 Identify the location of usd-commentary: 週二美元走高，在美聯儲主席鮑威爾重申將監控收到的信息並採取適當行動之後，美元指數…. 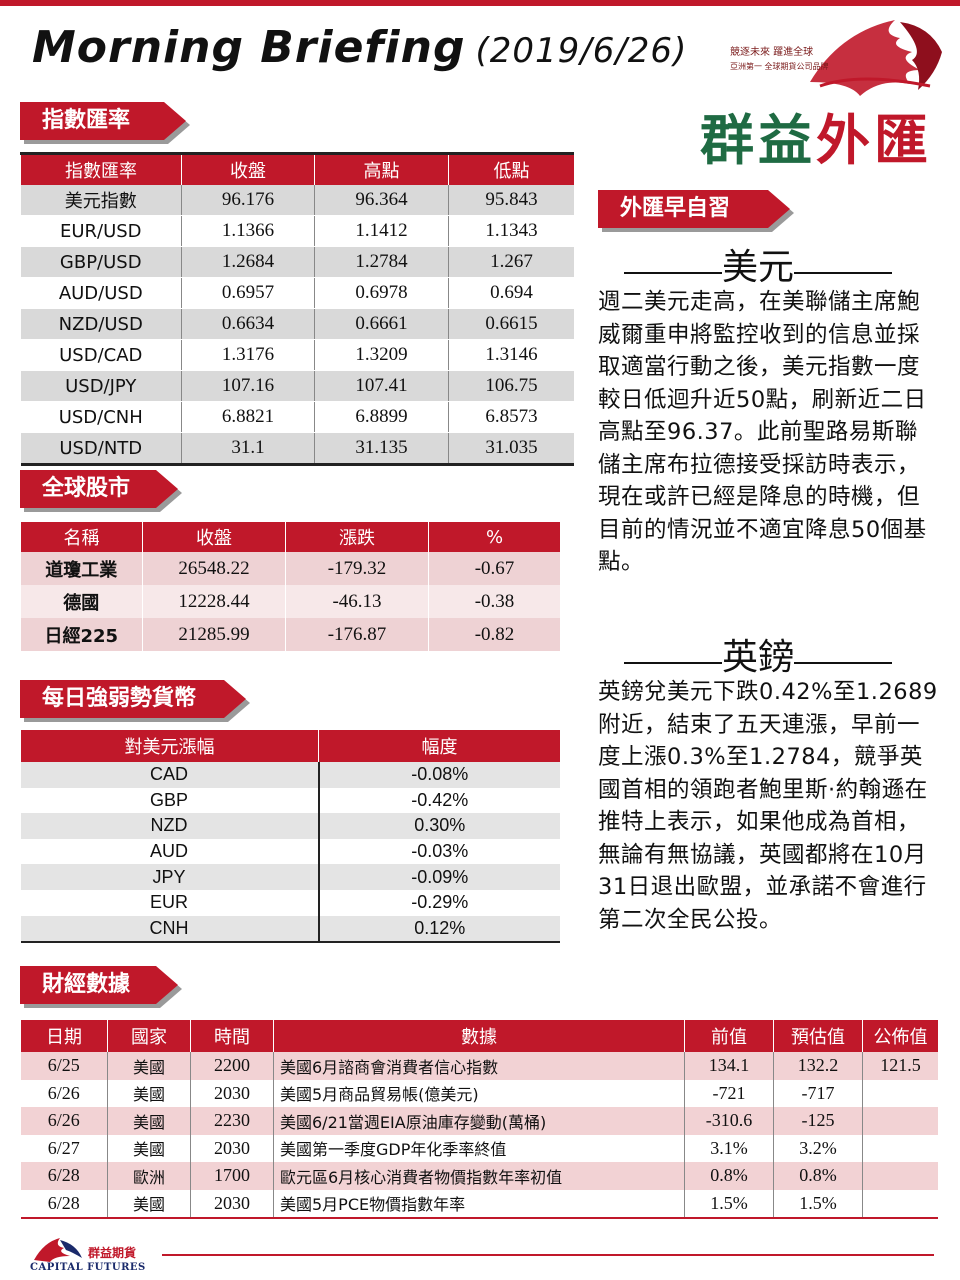
(762, 432).